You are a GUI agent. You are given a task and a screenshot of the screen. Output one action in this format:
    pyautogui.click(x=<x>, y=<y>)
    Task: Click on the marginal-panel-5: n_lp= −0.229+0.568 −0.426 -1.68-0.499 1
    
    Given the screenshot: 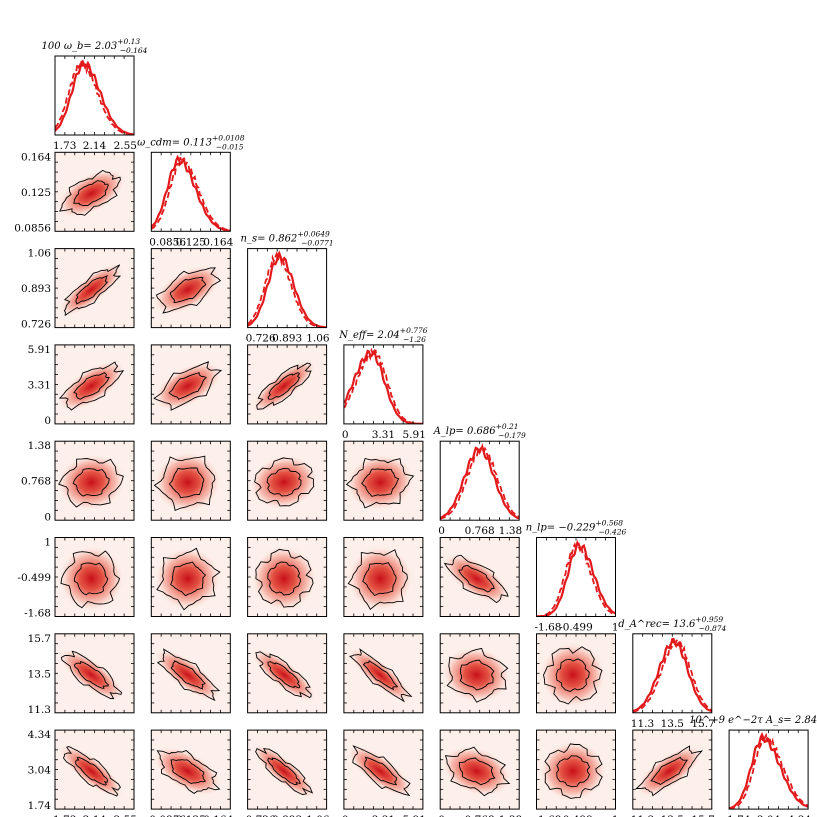 What is the action you would take?
    pyautogui.click(x=576, y=576)
    